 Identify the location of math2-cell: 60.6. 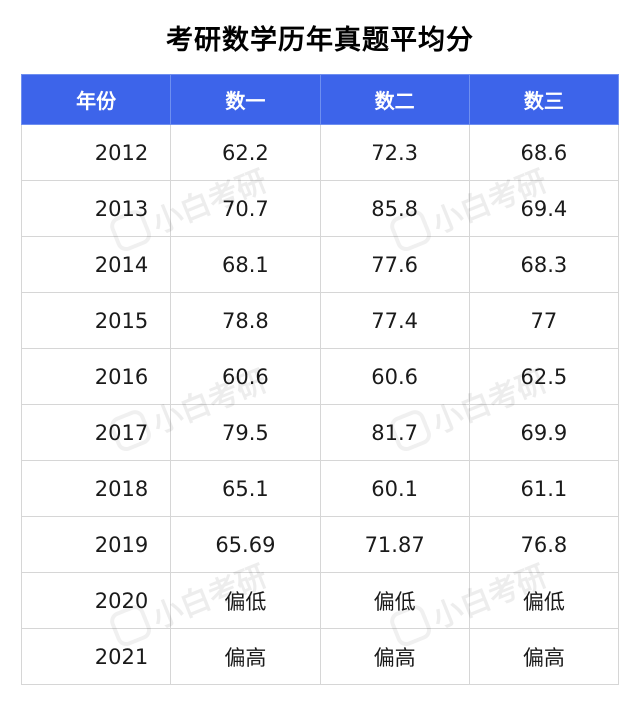
(394, 376).